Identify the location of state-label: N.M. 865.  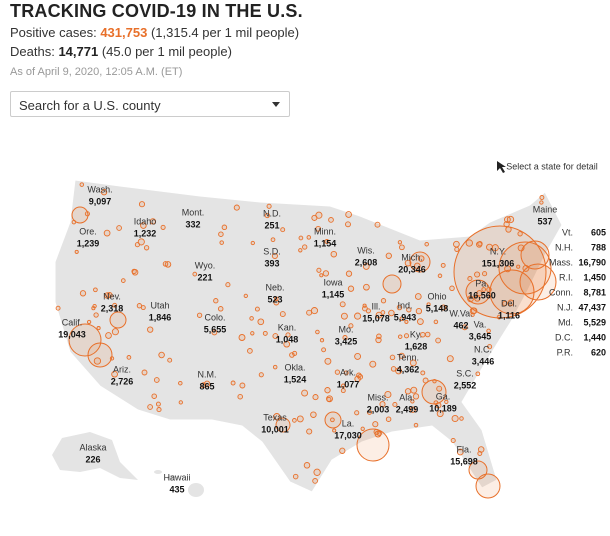
(207, 380).